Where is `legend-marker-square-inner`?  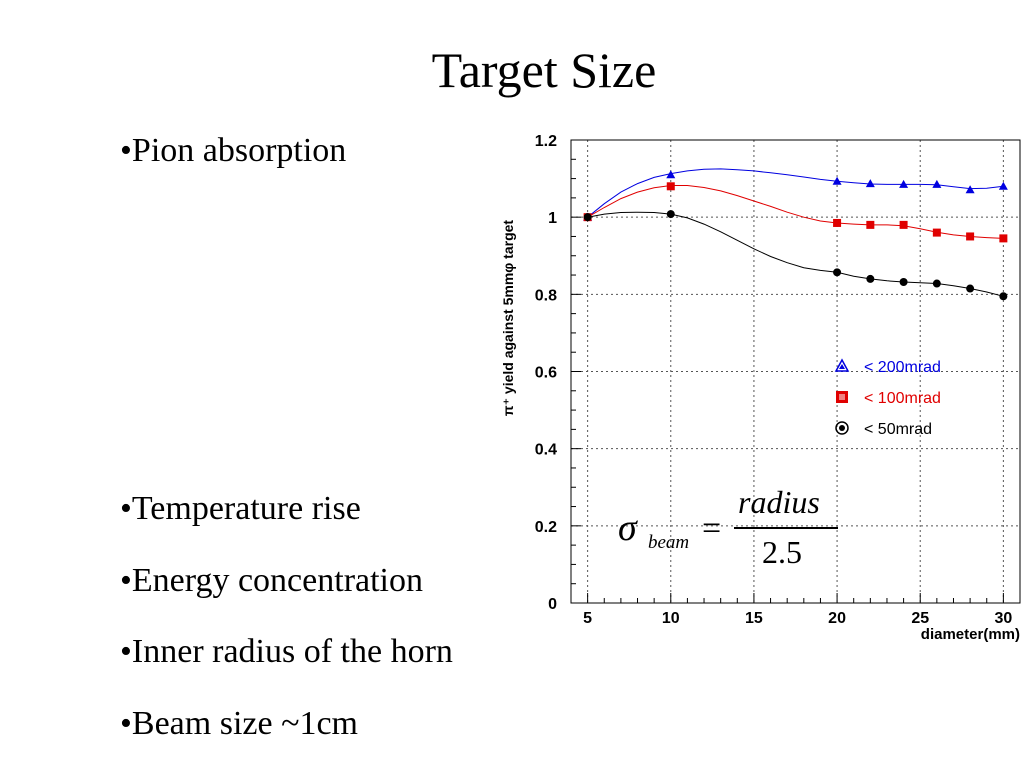
legend-marker-square-inner is located at coordinates (842, 397).